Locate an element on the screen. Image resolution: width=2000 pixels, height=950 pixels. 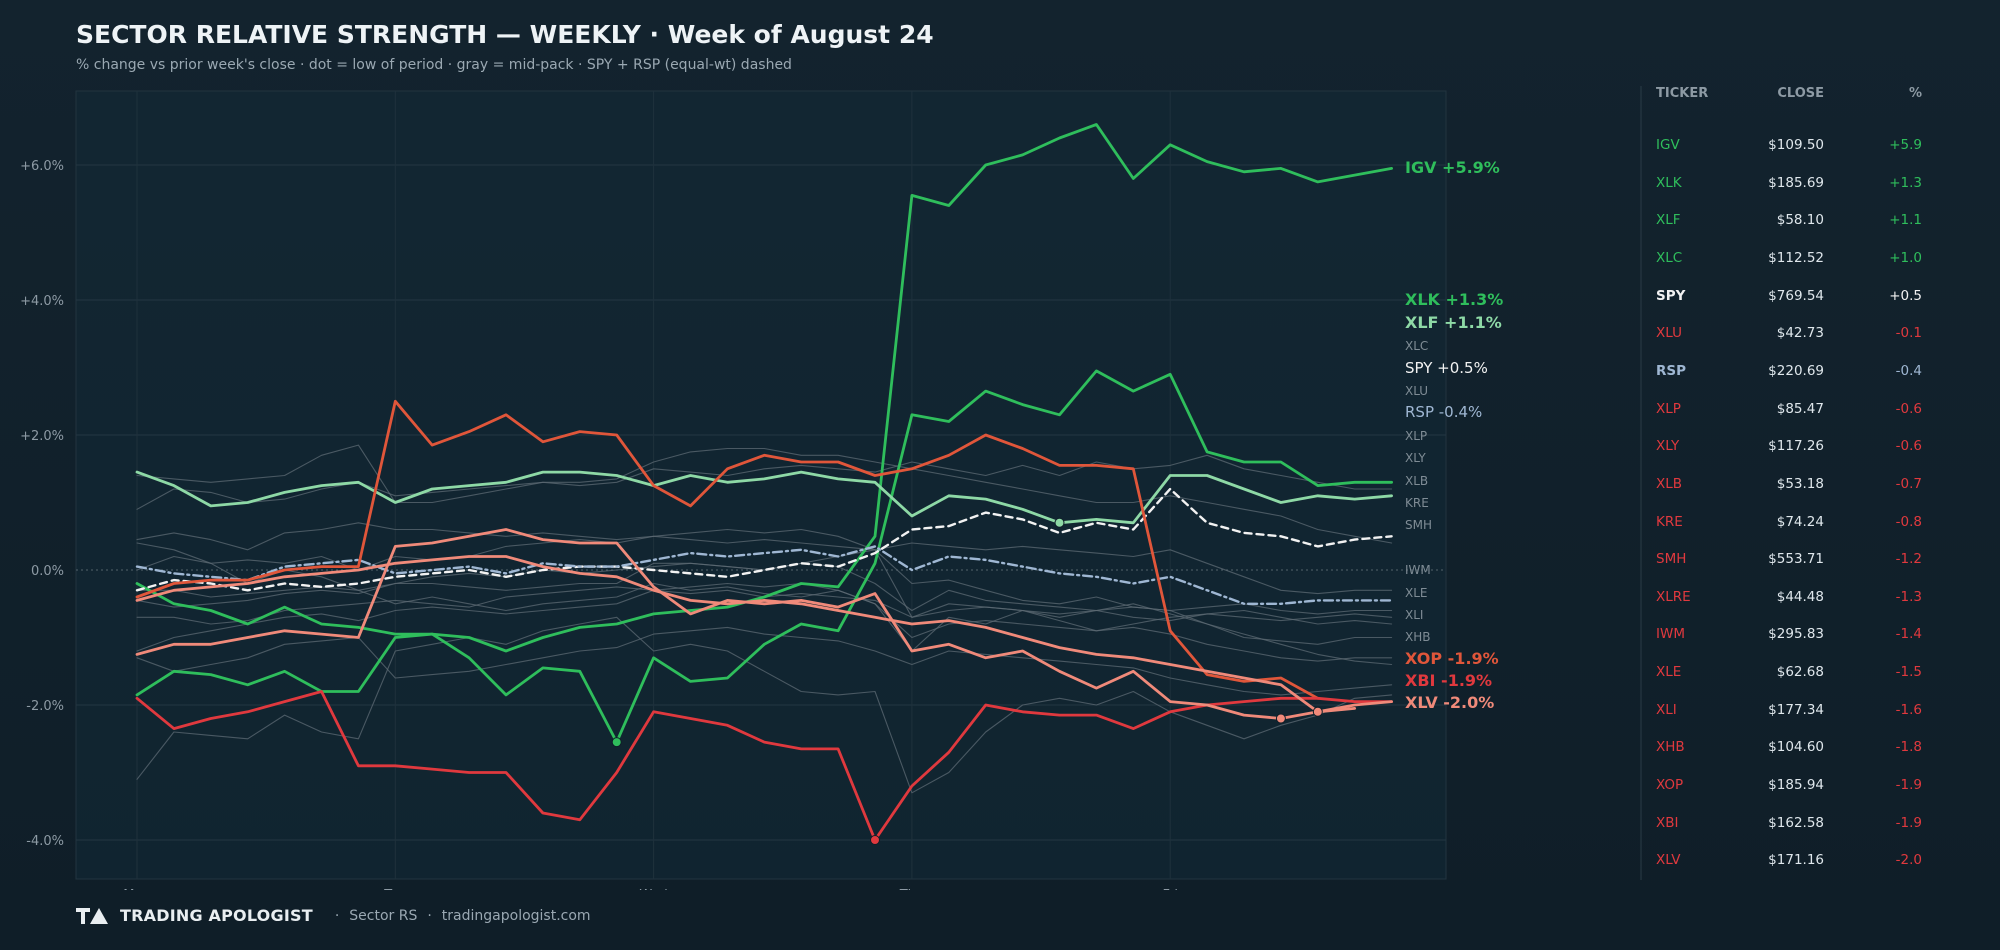
close-cell: $112.52 is located at coordinates (1796, 257).